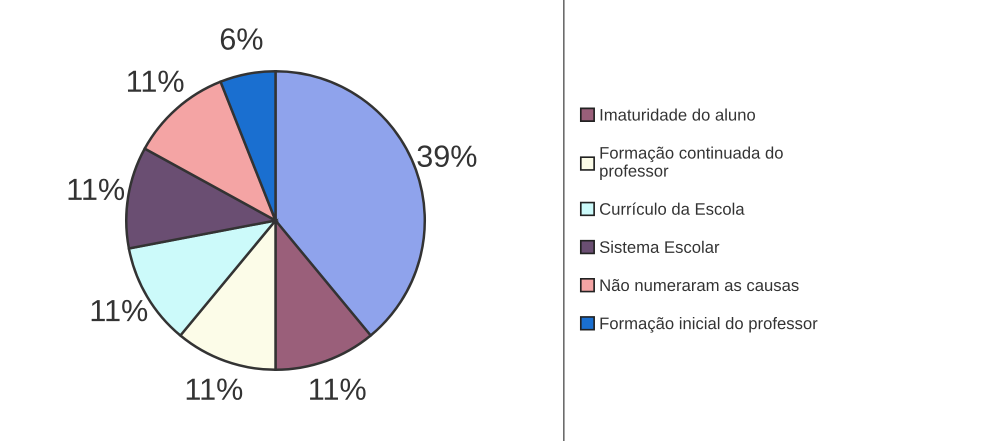  I want to click on legend-label: Formação continuada do professor, so click(691, 163).